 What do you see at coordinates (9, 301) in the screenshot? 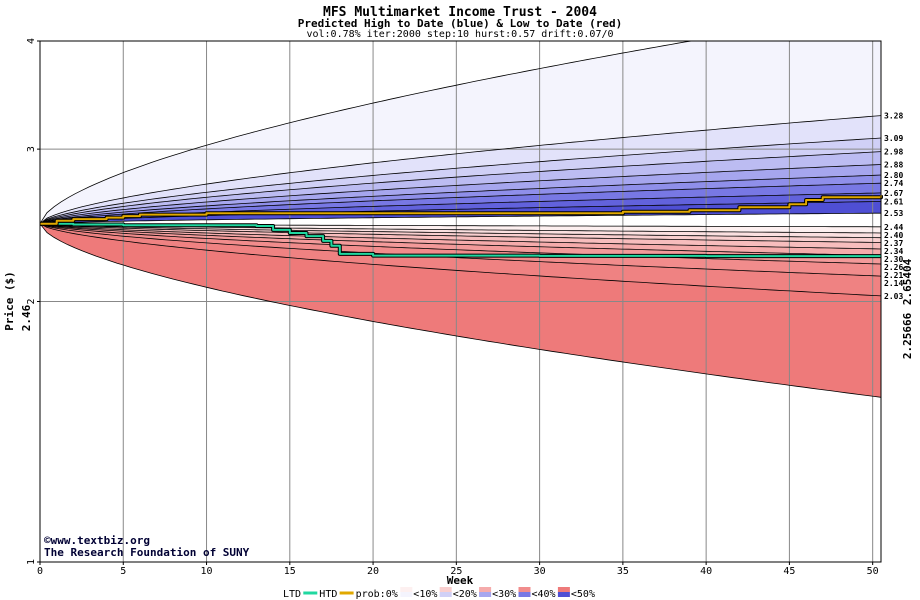
I see `y-axis-label: Price ($)` at bounding box center [9, 301].